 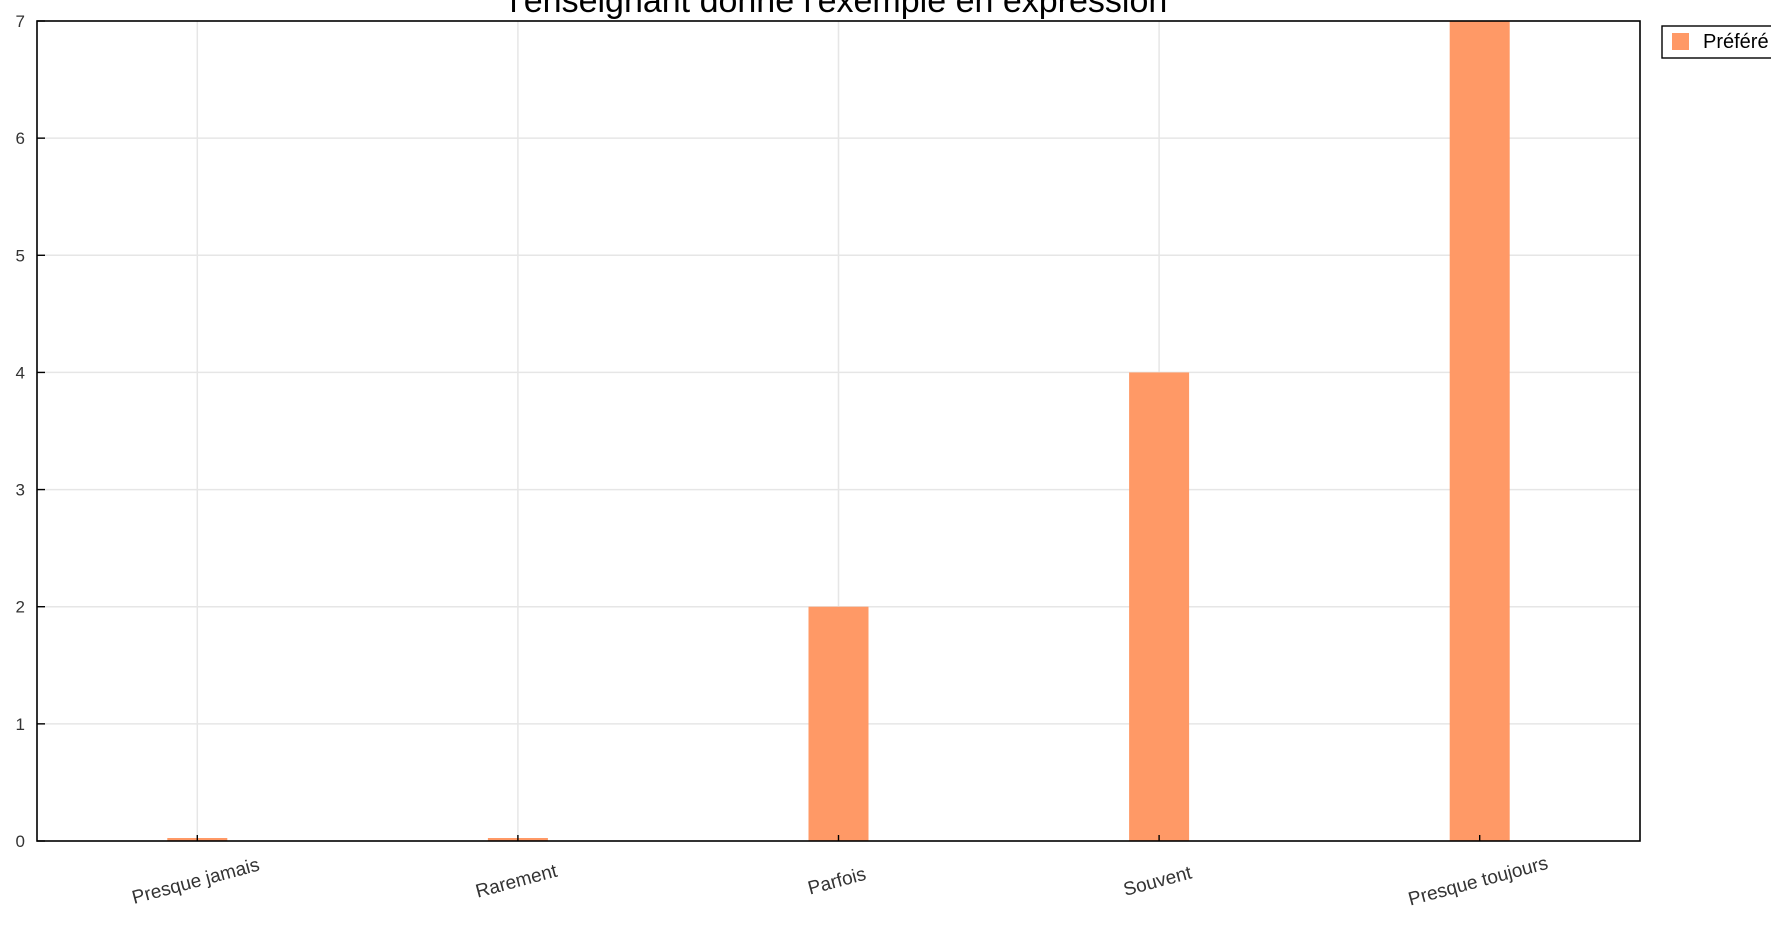 What do you see at coordinates (20, 431) in the screenshot?
I see `y-axis-tick-labels: 0 1 2 3 4 5 6 7` at bounding box center [20, 431].